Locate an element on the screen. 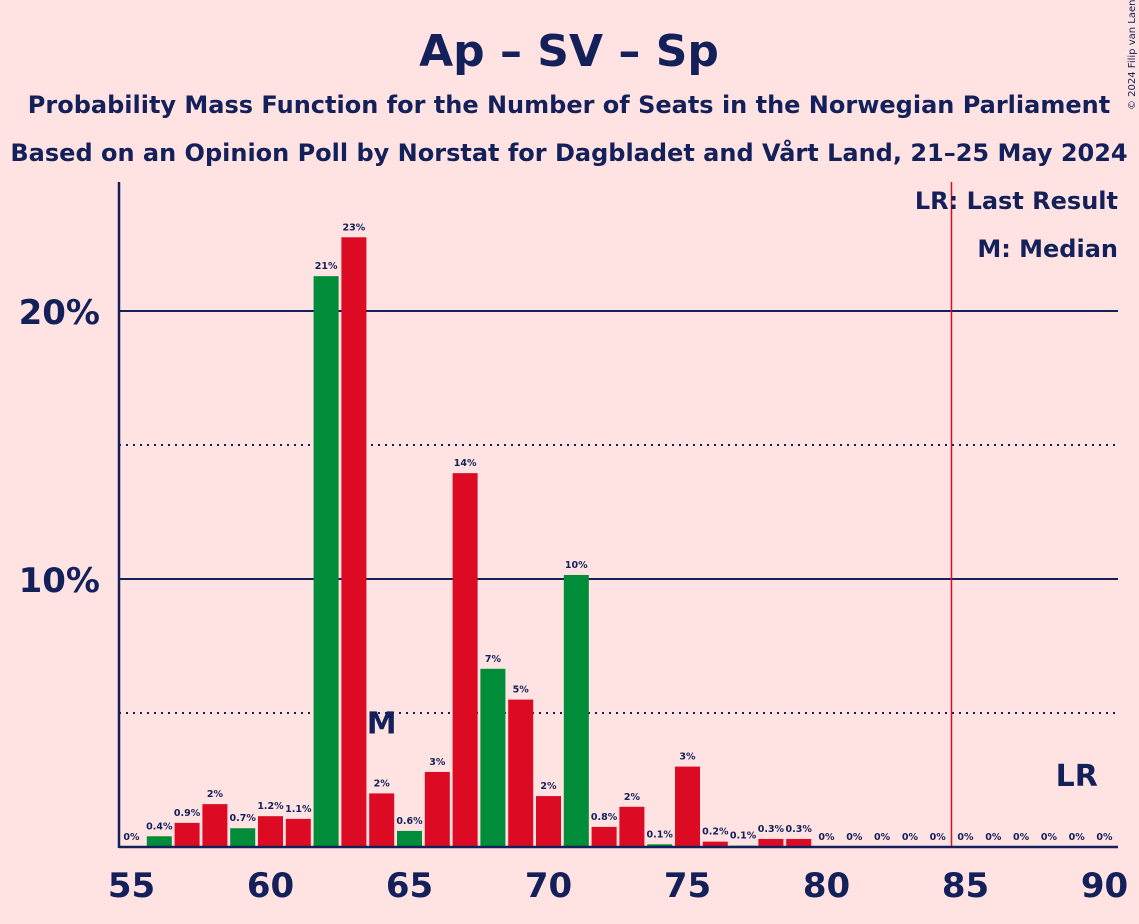  last-result-marker: LR is located at coordinates (1077, 776).